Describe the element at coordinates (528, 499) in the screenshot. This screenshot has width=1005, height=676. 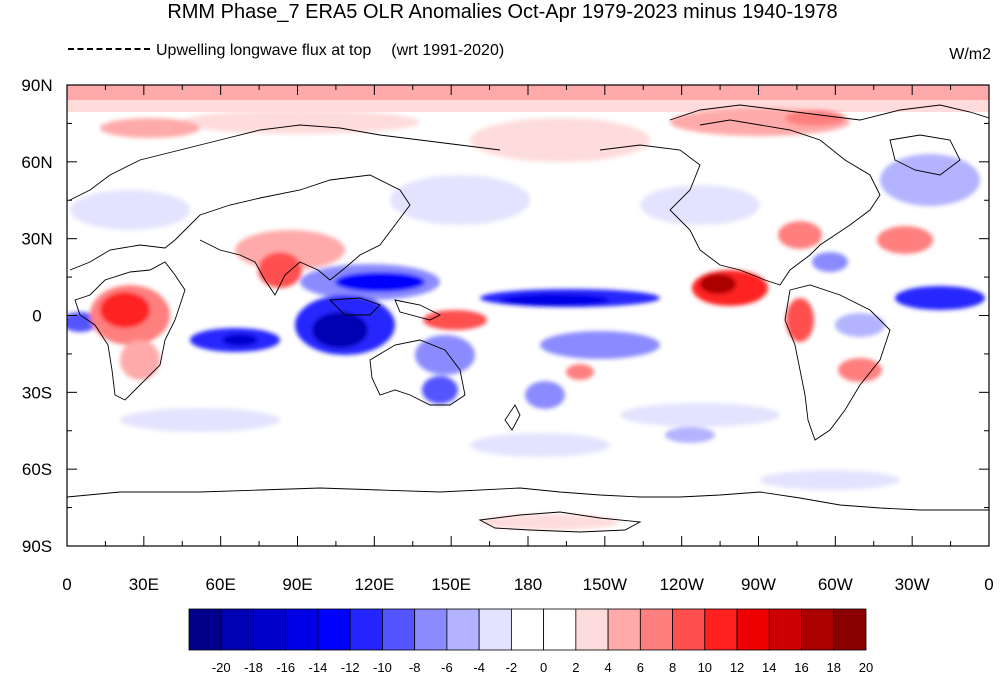
I see `coast-antarctica` at that location.